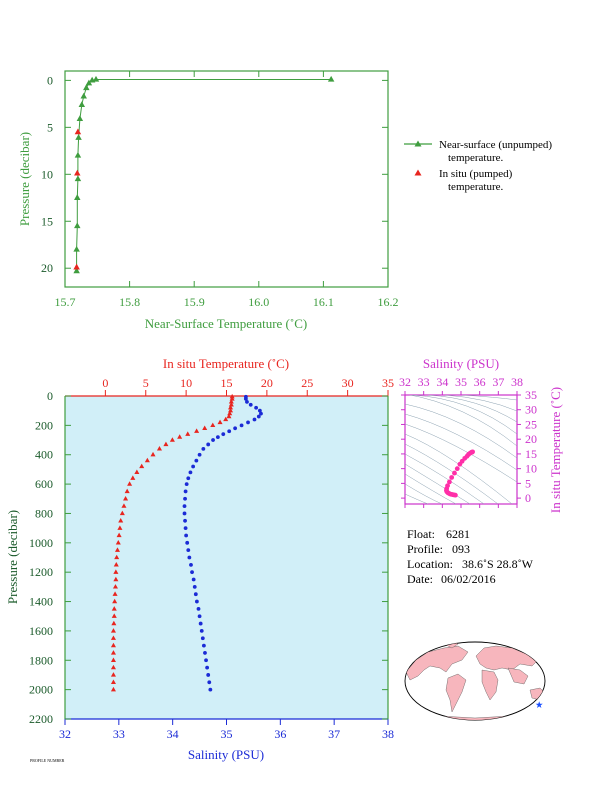 The height and width of the screenshot is (792, 612). What do you see at coordinates (539, 704) in the screenshot?
I see `map-star-icon` at bounding box center [539, 704].